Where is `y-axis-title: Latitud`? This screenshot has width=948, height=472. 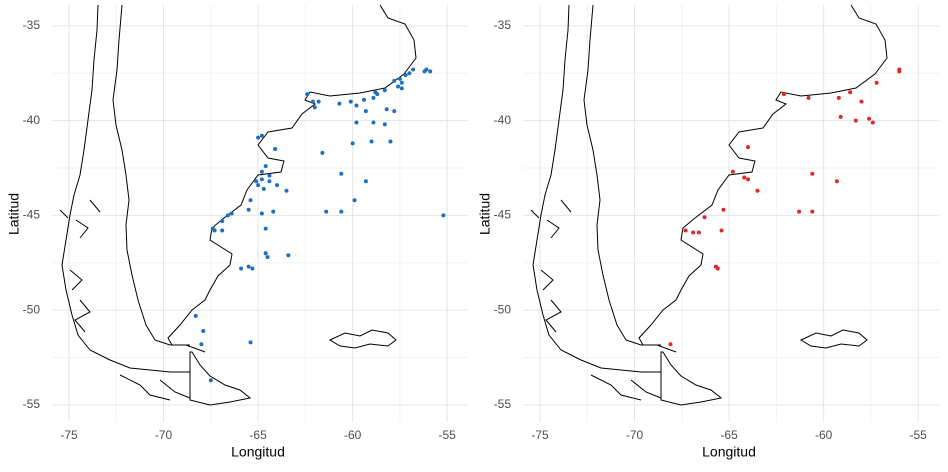
y-axis-title: Latitud is located at coordinates (14, 214).